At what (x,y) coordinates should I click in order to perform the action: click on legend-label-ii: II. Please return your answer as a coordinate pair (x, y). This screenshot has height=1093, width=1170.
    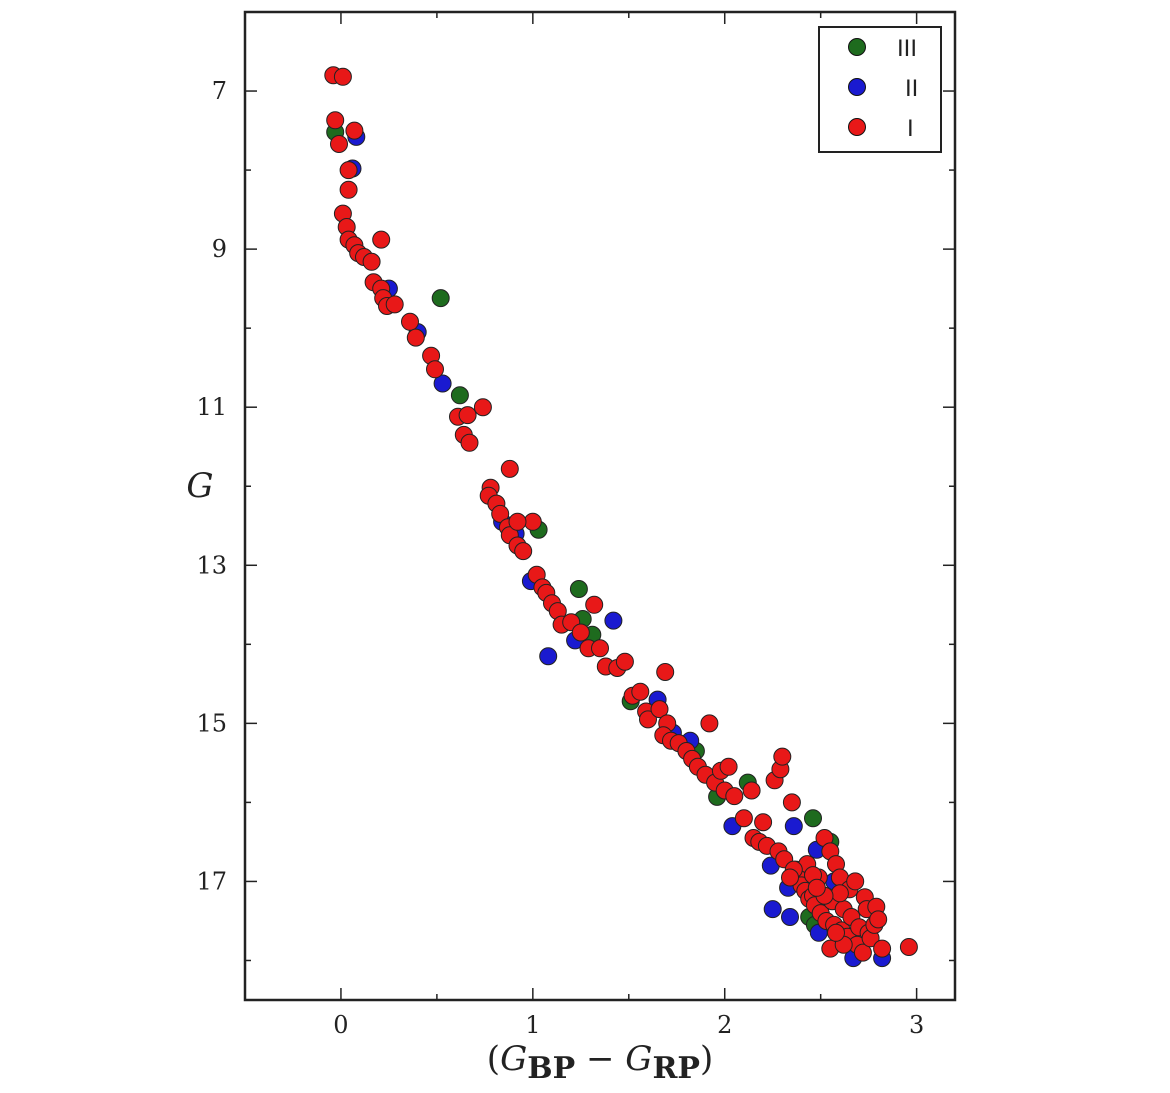
    Looking at the image, I should click on (911, 88).